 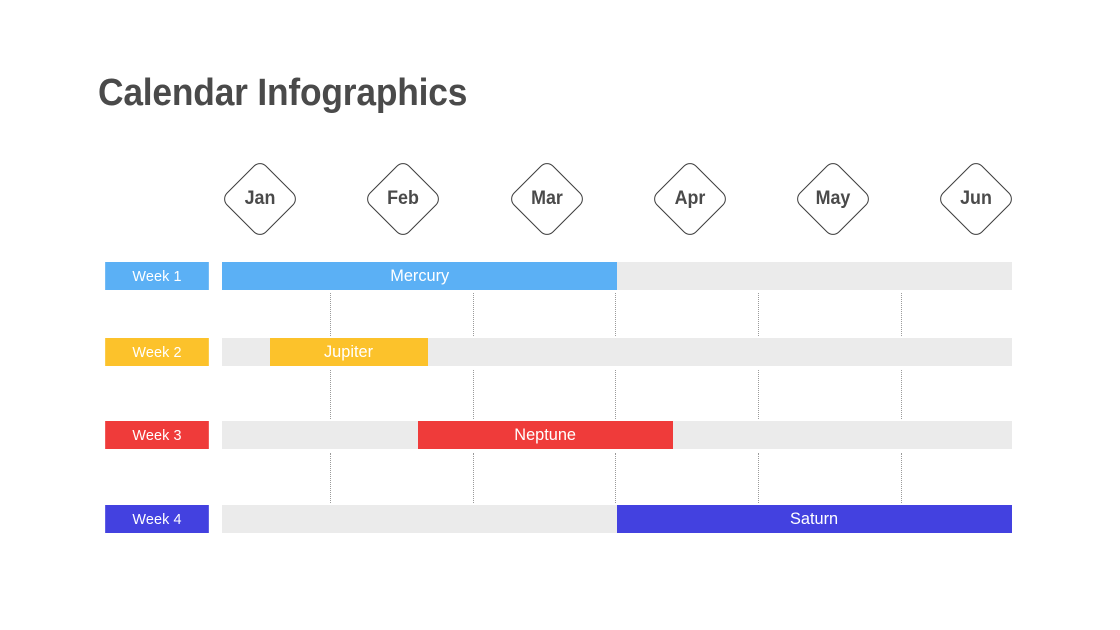 I want to click on month-marker-mar: Mar, so click(x=547, y=199).